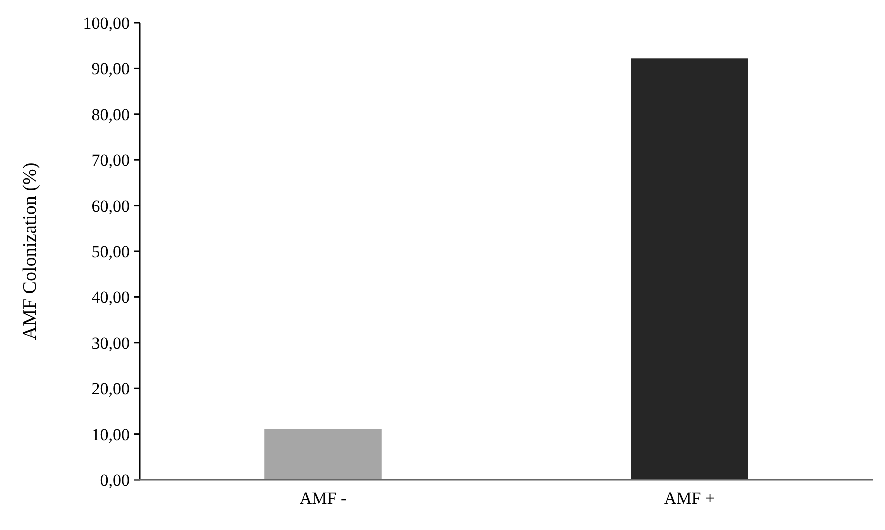 The image size is (885, 530). I want to click on x-tick-label: AMF -, so click(323, 498).